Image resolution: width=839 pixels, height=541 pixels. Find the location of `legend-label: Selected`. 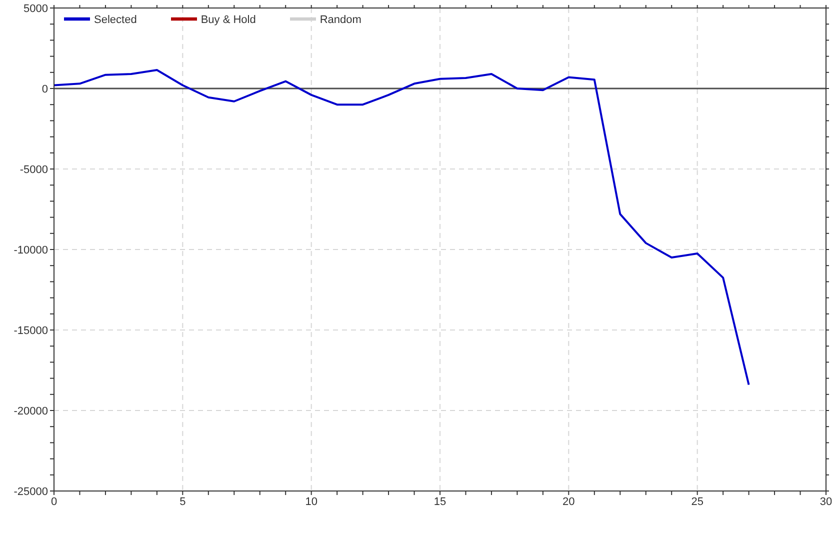

legend-label: Selected is located at coordinates (115, 20).